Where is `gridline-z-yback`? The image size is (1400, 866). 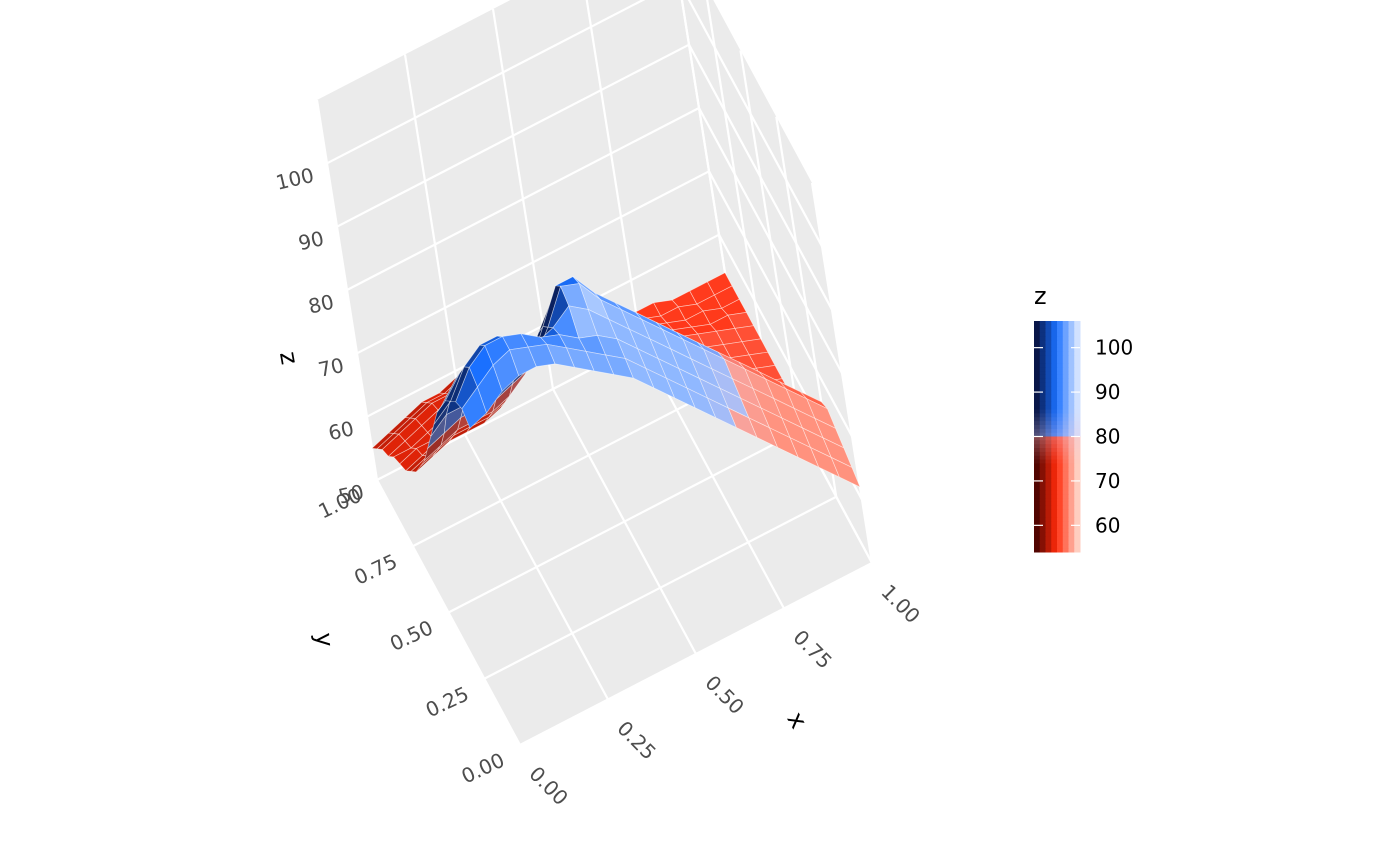
gridline-z-yback is located at coordinates (486, 82).